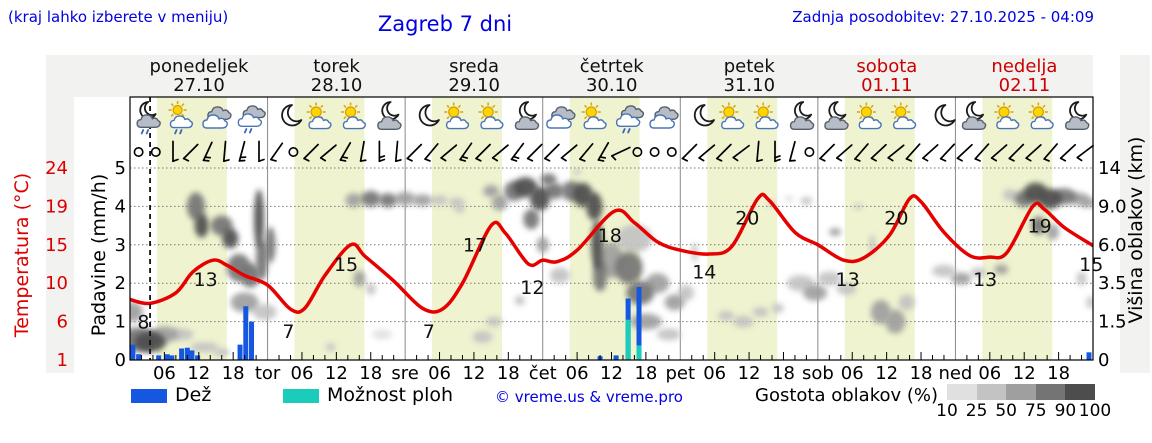 Image resolution: width=1152 pixels, height=443 pixels. Describe the element at coordinates (474, 66) in the screenshot. I see `day-name: sreda` at that location.